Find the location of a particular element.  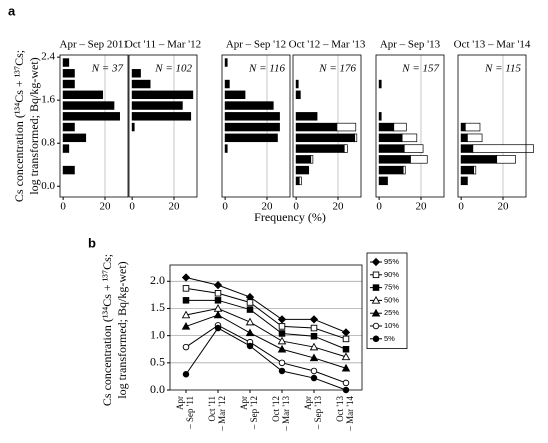

x-tick-label: – Sep '13 is located at coordinates (318, 413).